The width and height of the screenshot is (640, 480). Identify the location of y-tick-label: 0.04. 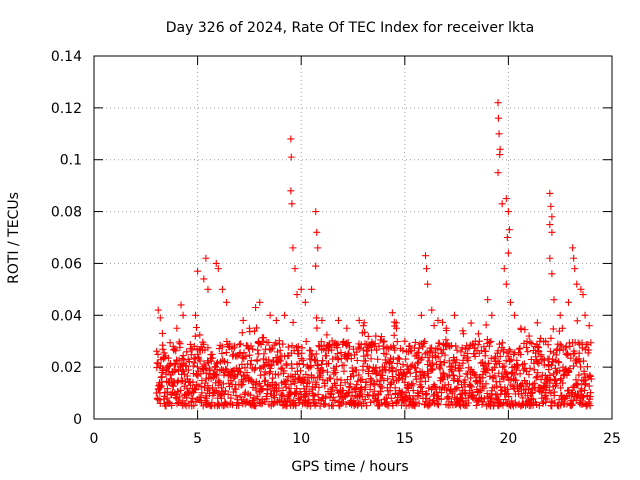
(66, 316).